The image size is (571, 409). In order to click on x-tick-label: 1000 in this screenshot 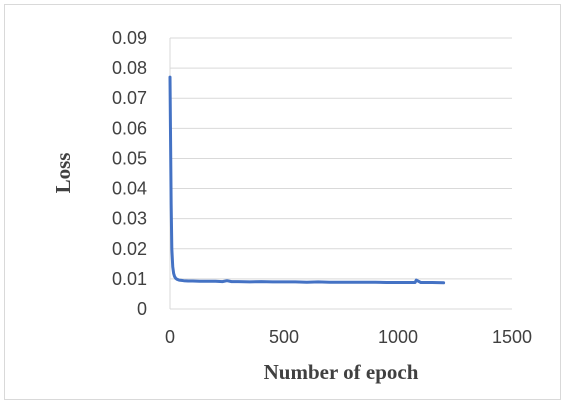, I will do `click(398, 337)`.